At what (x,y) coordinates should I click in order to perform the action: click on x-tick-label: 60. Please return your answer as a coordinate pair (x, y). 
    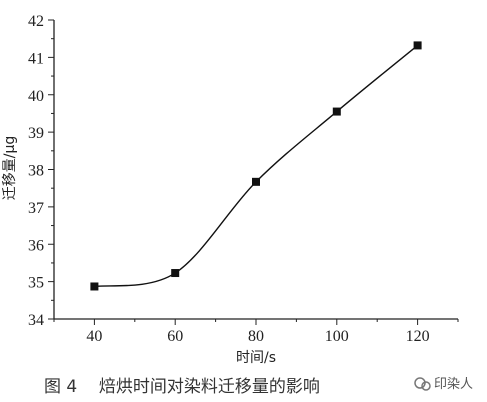
    Looking at the image, I should click on (175, 336).